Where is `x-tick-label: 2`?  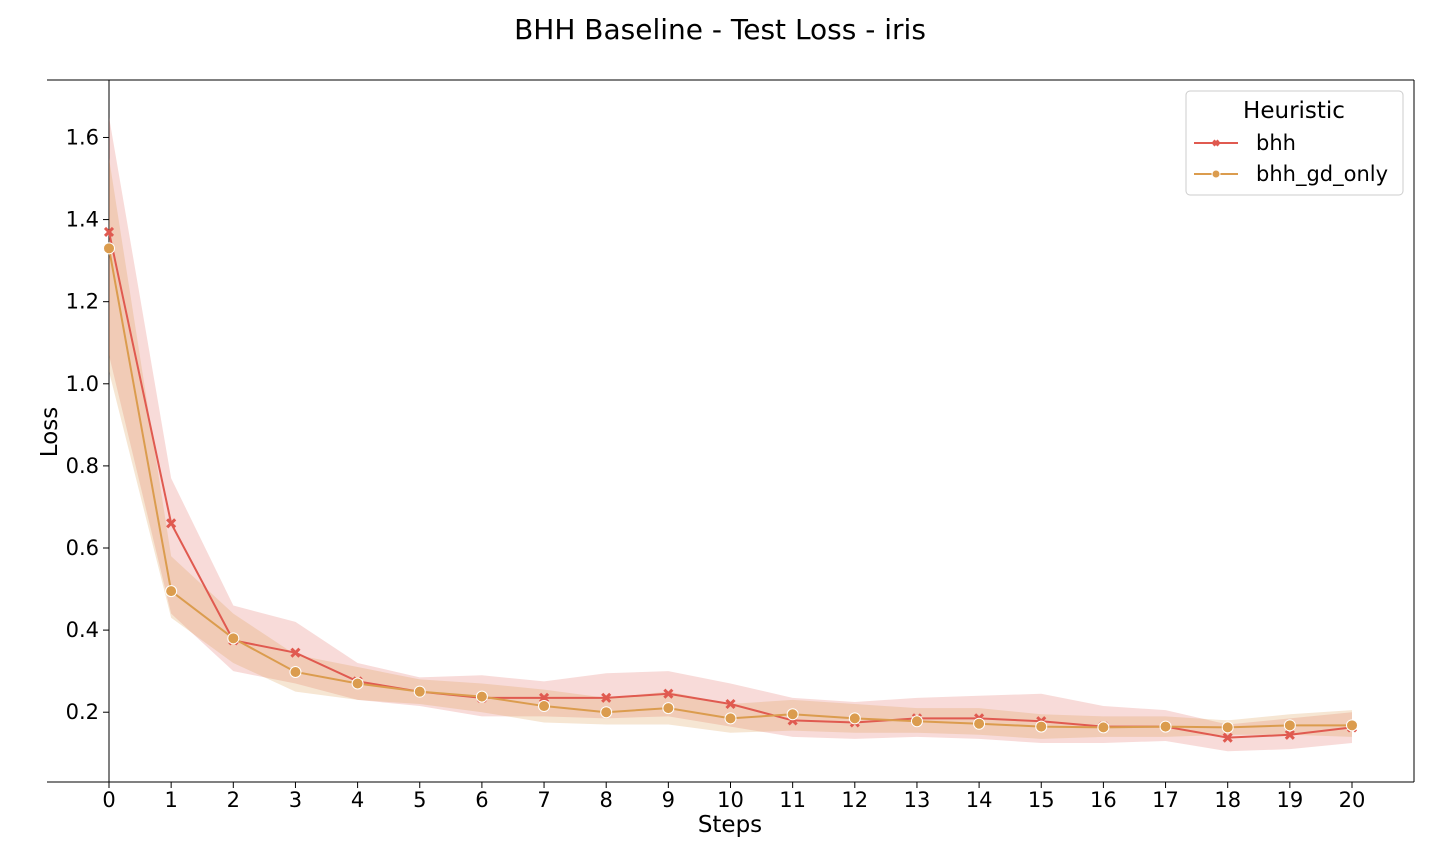 x-tick-label: 2 is located at coordinates (233, 800).